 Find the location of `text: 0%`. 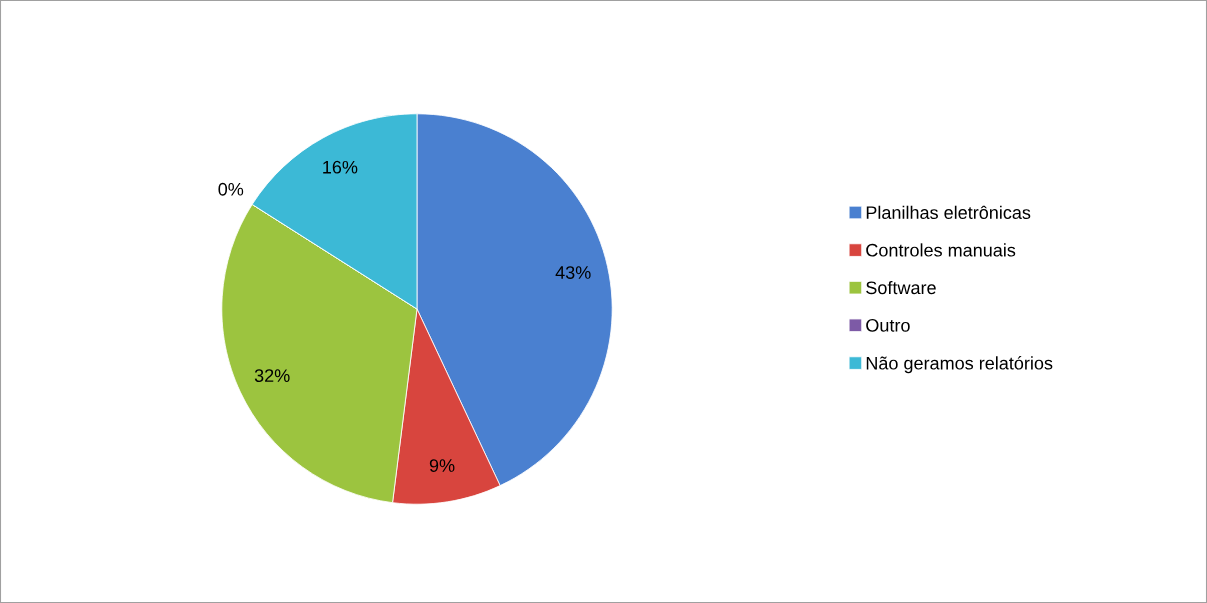

text: 0% is located at coordinates (231, 189).